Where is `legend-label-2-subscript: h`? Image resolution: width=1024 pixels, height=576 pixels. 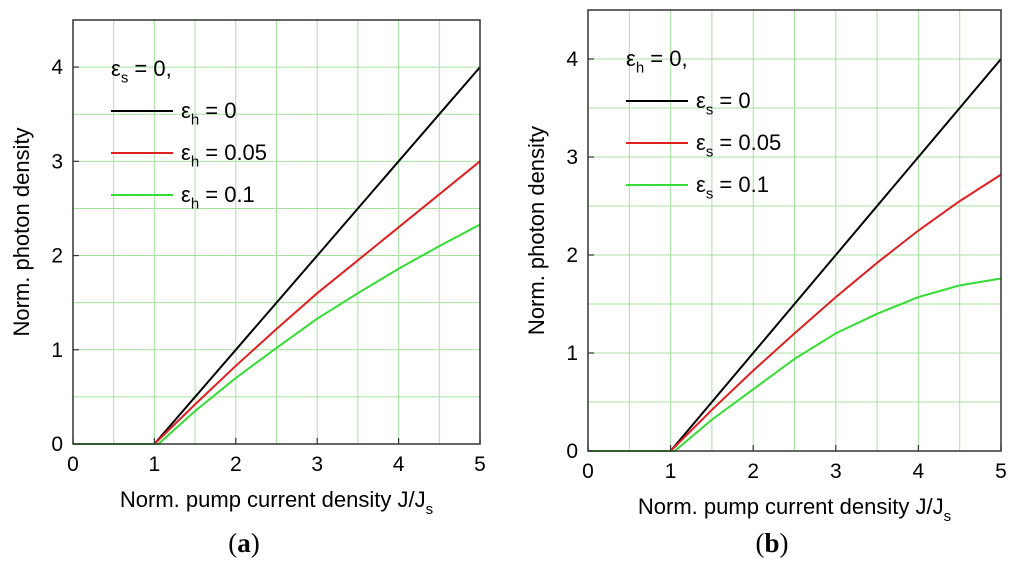 legend-label-2-subscript: h is located at coordinates (195, 162).